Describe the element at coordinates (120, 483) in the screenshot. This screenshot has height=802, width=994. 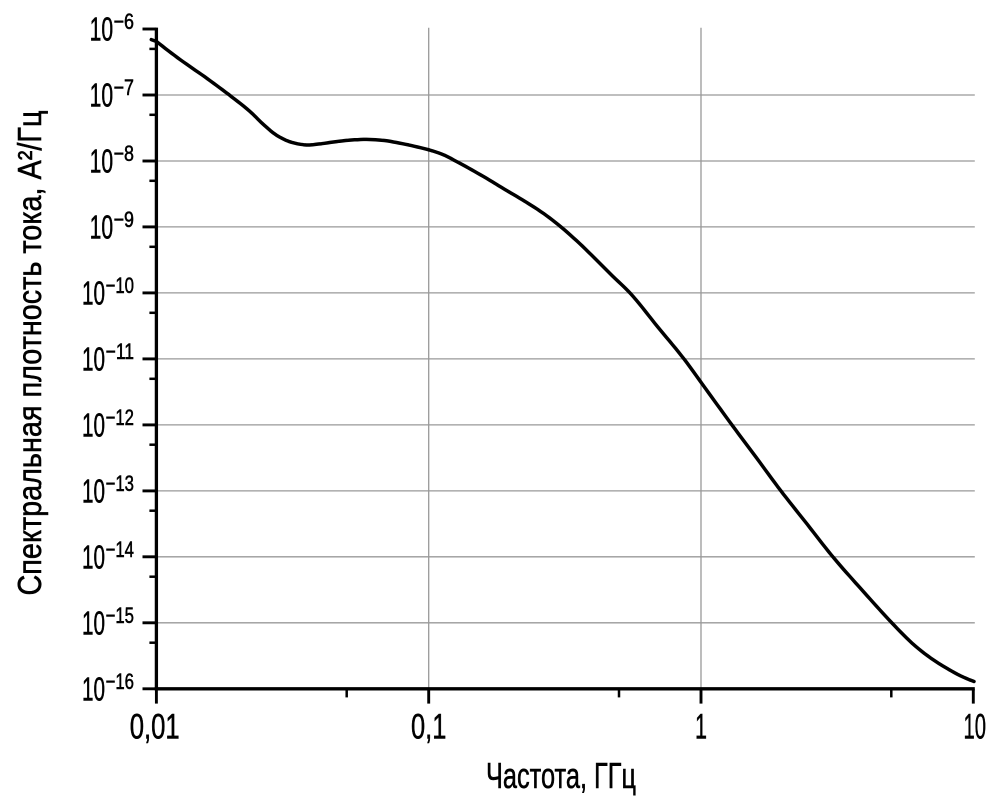
I see `svg-text: −13` at that location.